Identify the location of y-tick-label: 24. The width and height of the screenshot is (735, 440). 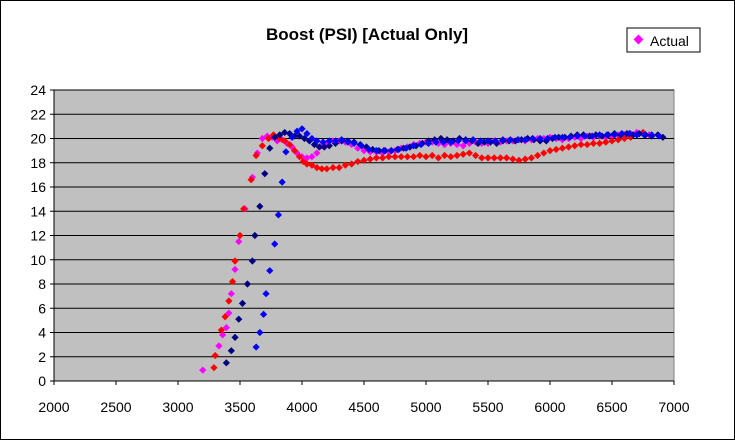
(38, 90).